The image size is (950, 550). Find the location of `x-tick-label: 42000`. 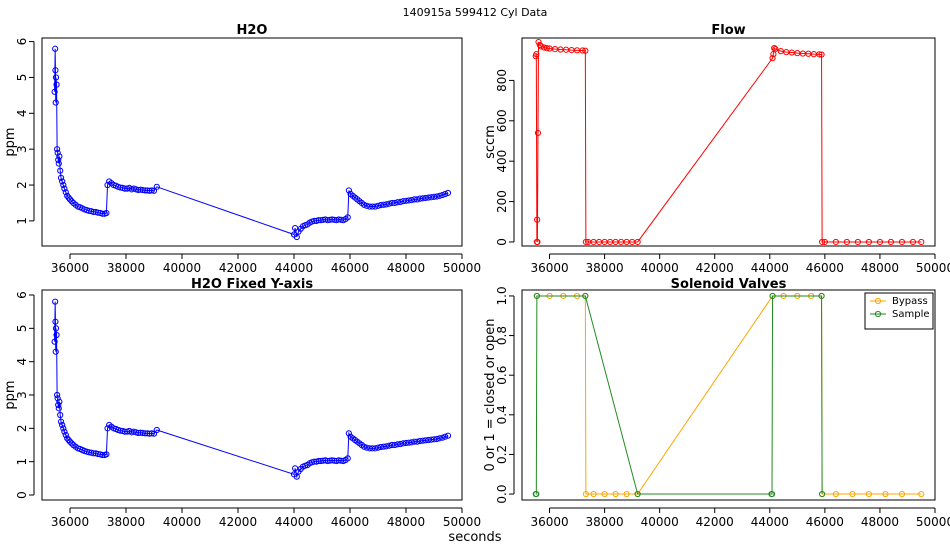

x-tick-label: 42000 is located at coordinates (238, 268).